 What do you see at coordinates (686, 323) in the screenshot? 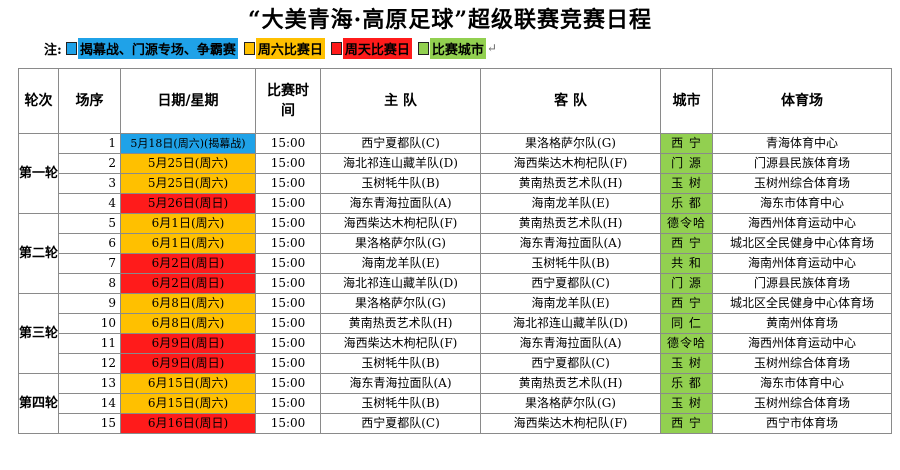
I see `city-cell: 同 仁` at bounding box center [686, 323].